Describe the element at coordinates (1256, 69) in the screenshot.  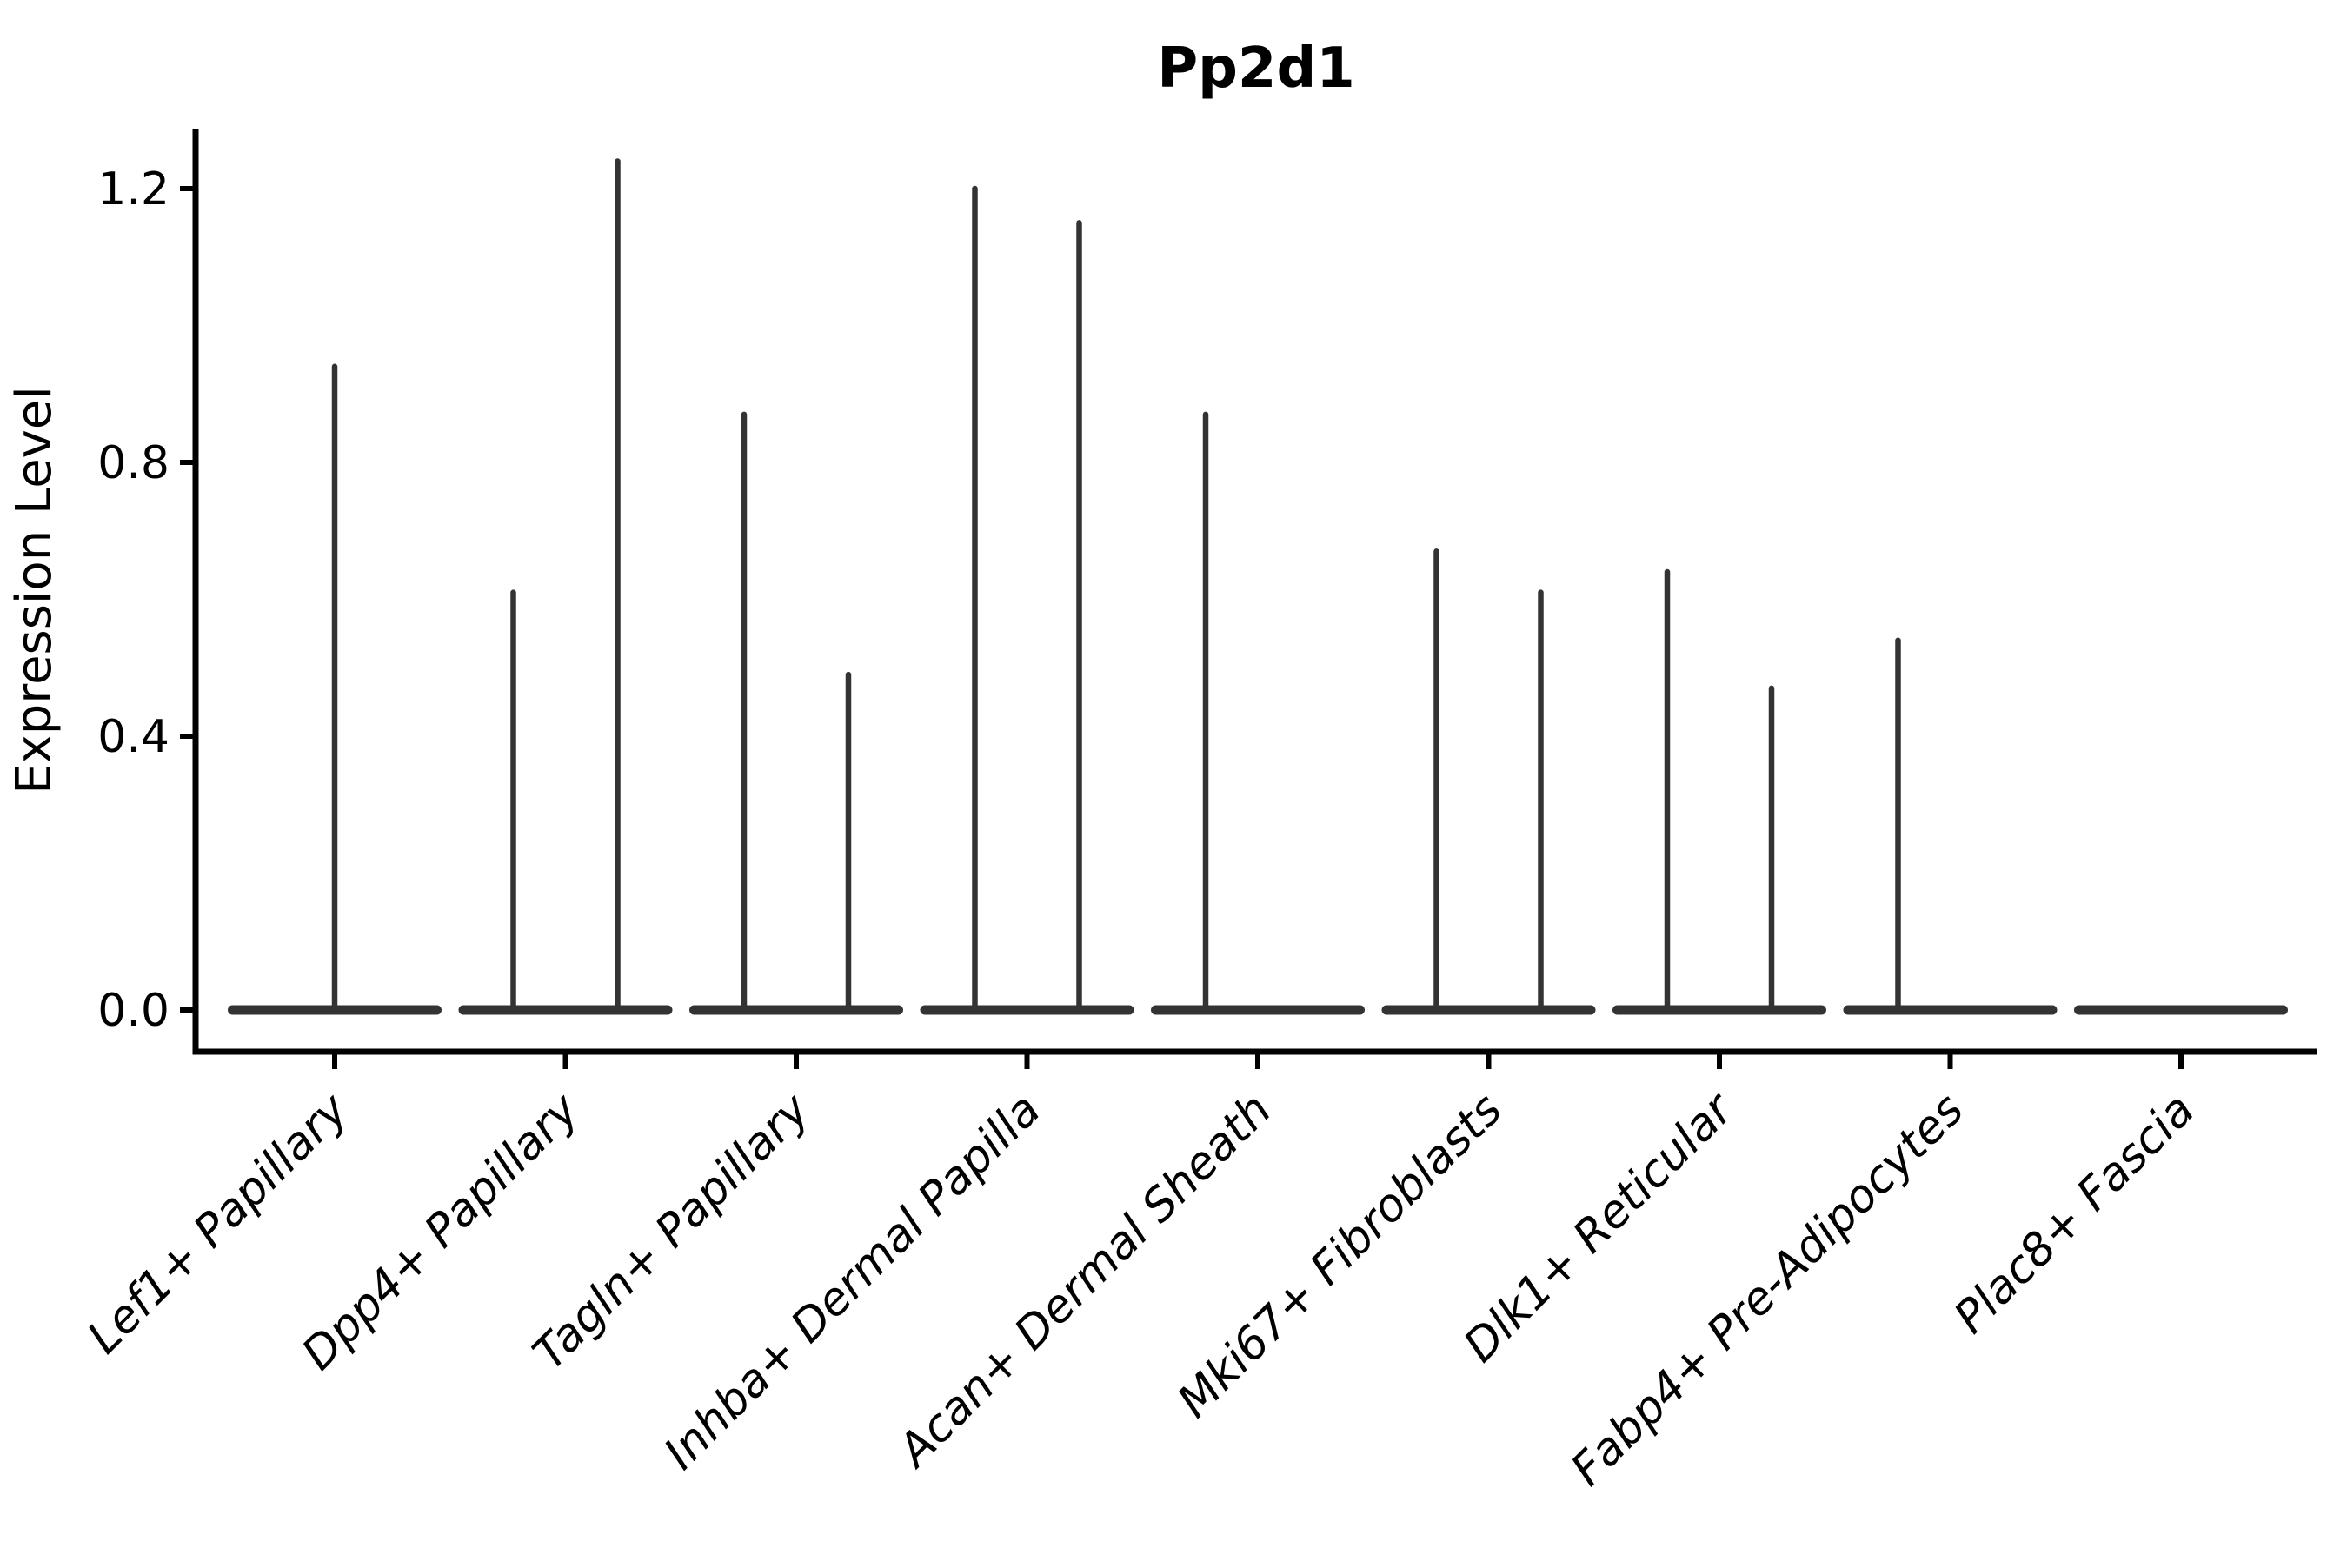
I see `chart-title: Pp2d1` at that location.